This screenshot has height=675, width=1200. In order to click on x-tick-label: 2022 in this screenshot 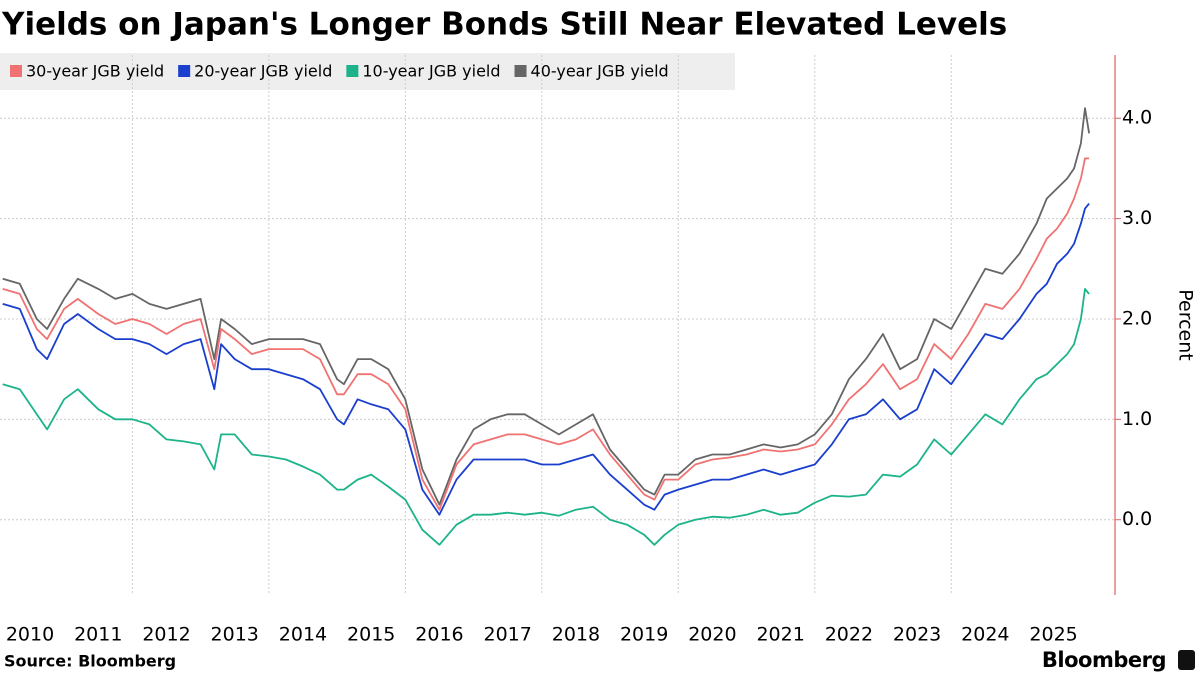, I will do `click(849, 635)`.